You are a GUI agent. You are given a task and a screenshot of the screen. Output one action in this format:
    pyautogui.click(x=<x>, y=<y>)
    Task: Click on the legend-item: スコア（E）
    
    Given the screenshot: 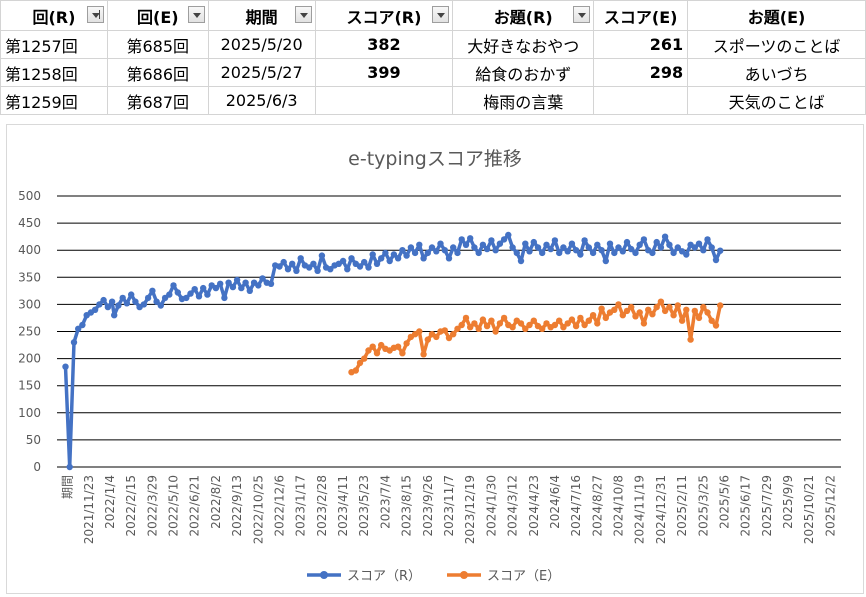 What is the action you would take?
    pyautogui.click(x=503, y=576)
    